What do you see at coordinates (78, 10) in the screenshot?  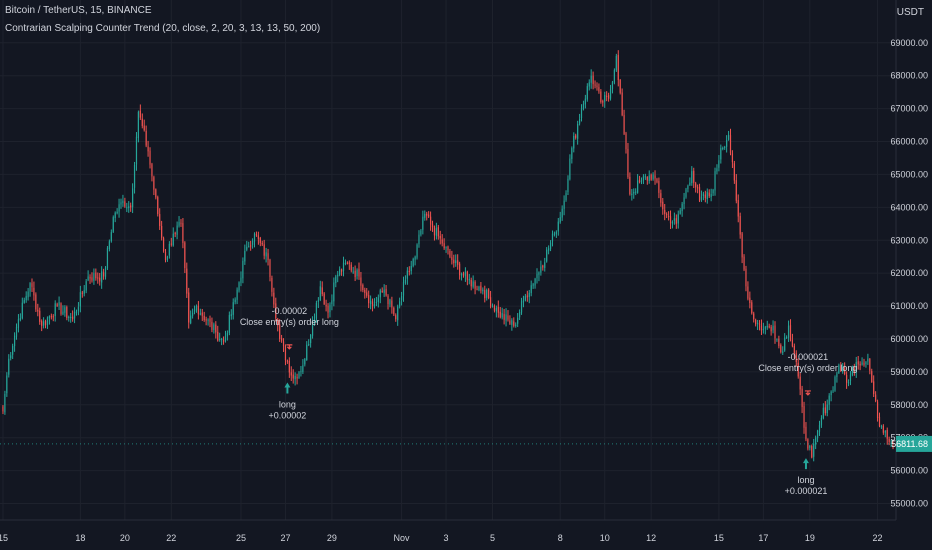 I see `symbol-title: Bitcoin / TetherUS, 15, BINANCE` at bounding box center [78, 10].